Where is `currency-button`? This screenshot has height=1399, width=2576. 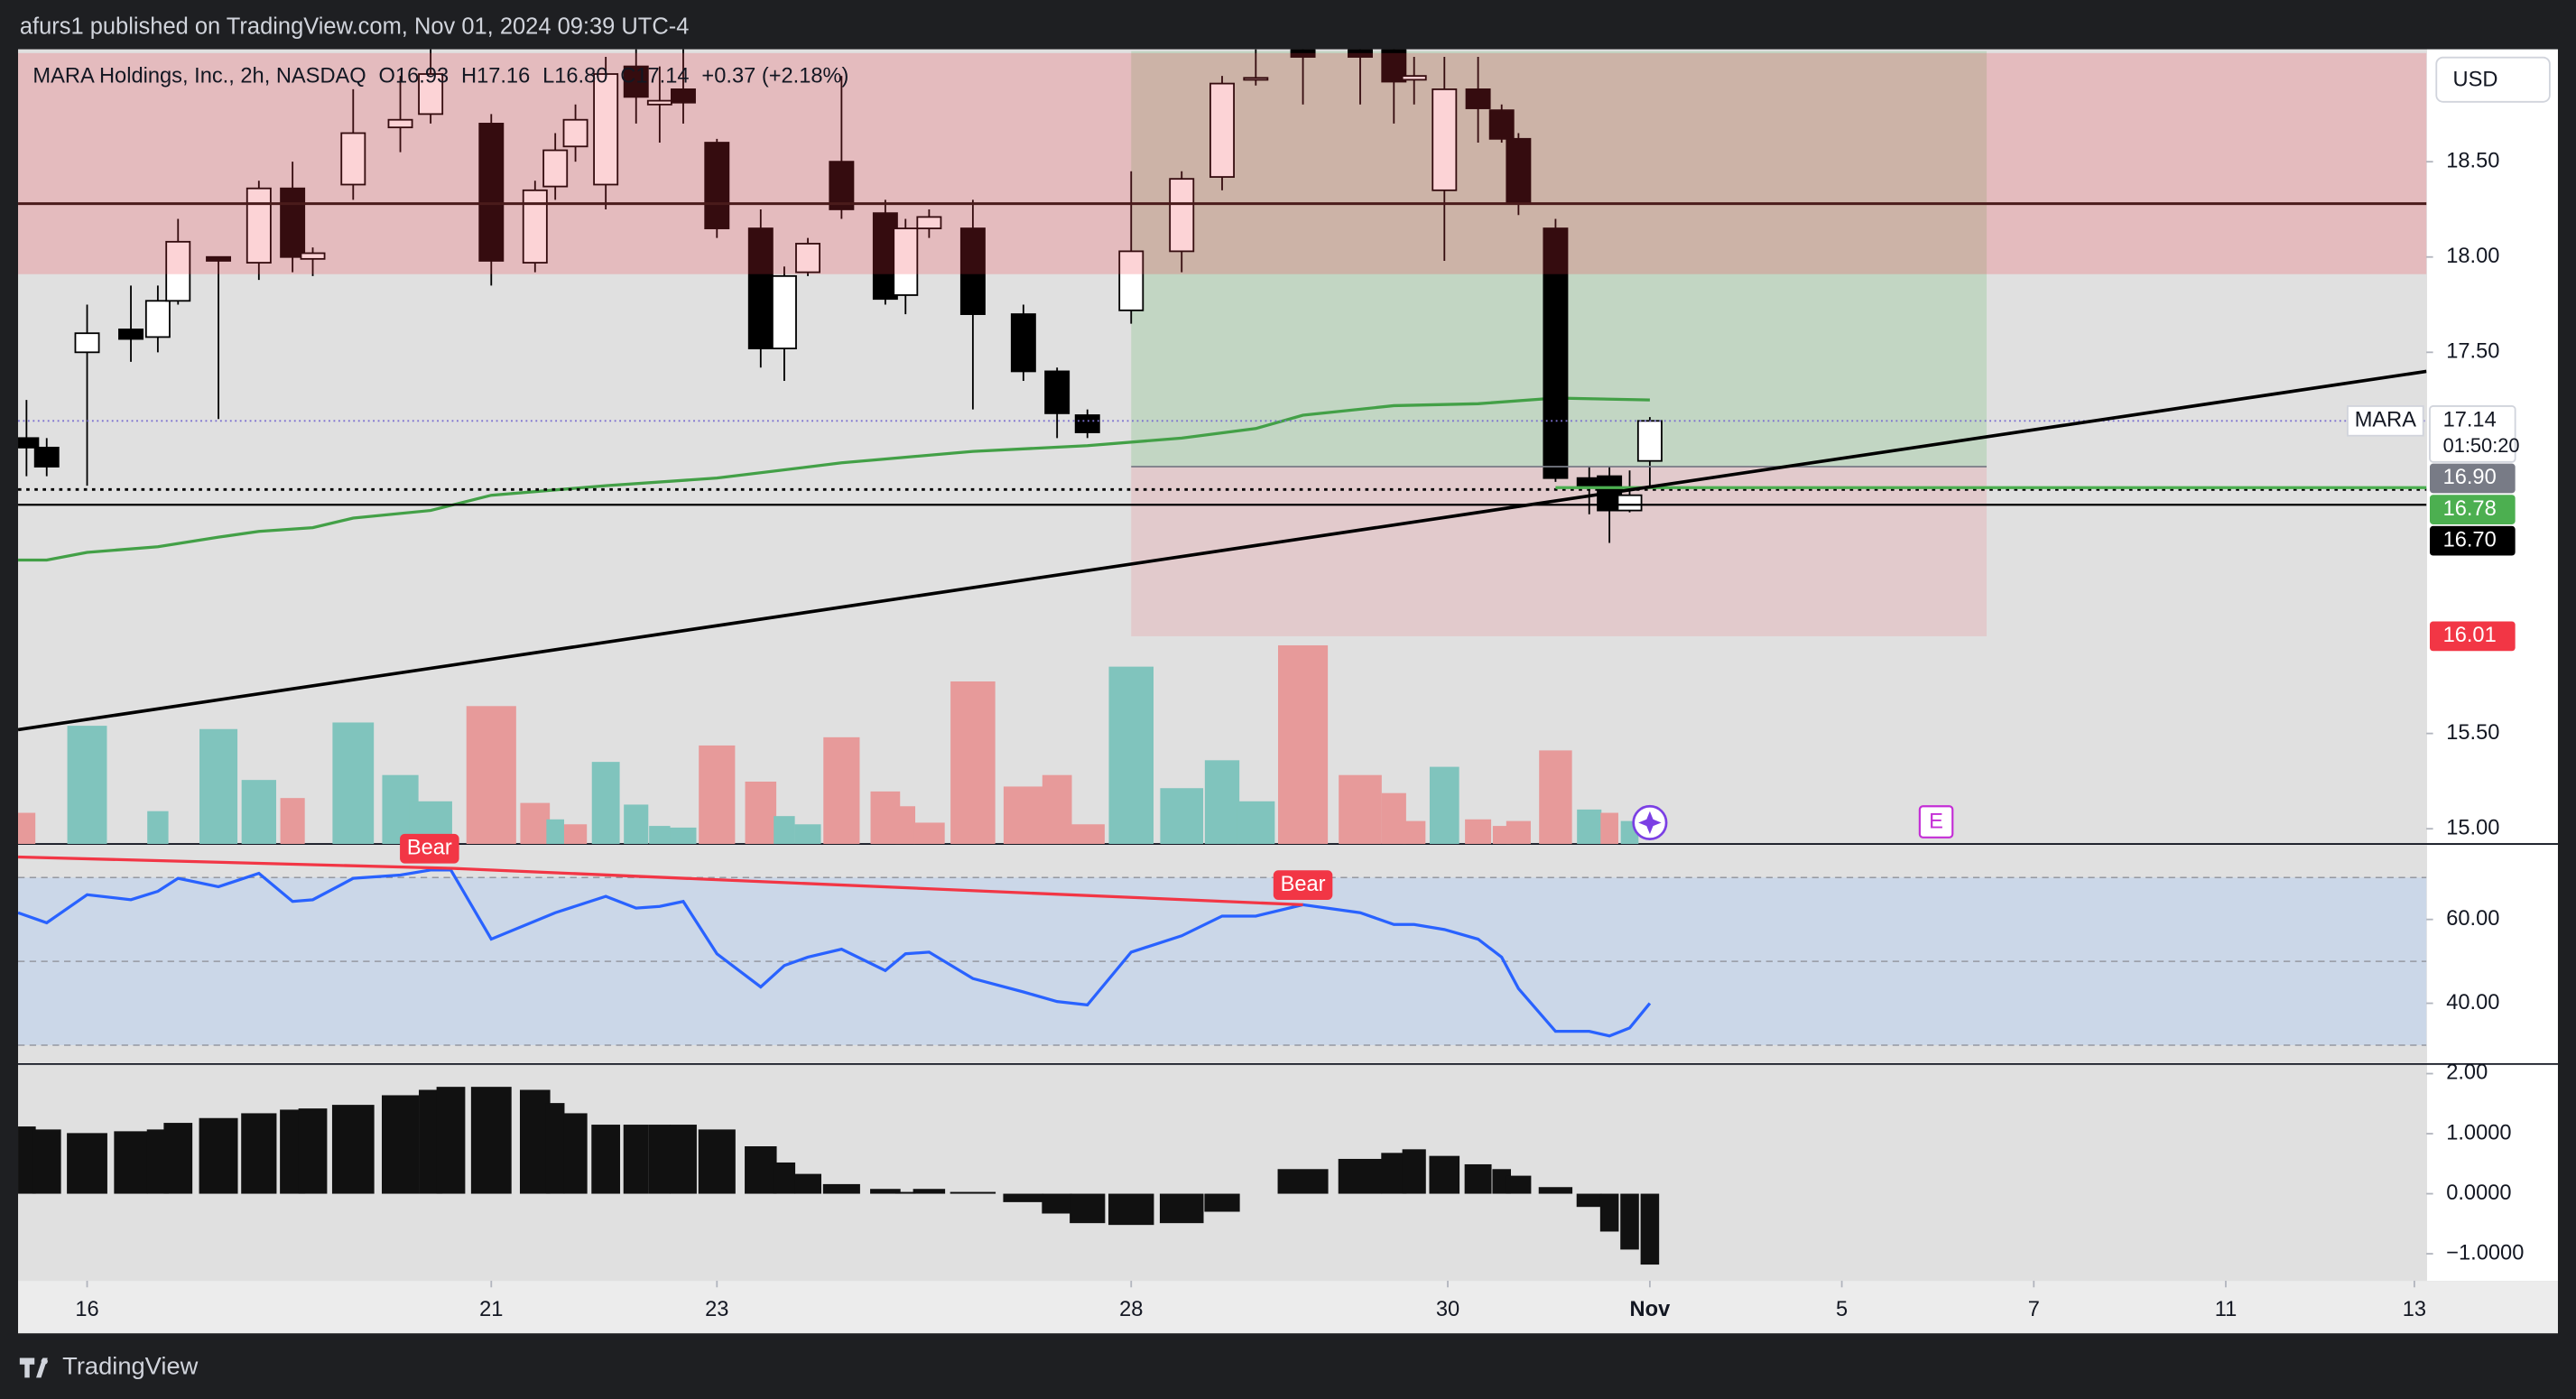 currency-button is located at coordinates (2493, 80).